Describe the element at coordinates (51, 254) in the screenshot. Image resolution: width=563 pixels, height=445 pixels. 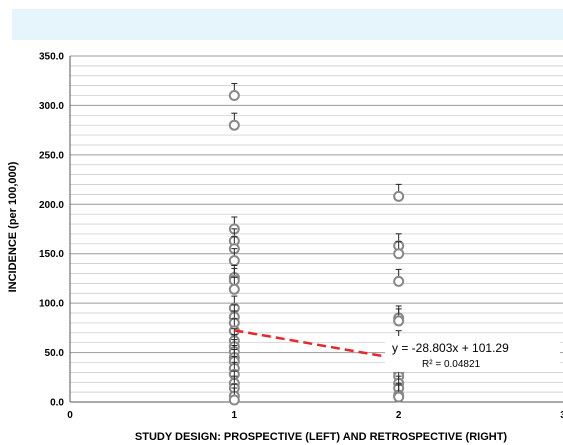
I see `y-tick-label: 150.0` at that location.